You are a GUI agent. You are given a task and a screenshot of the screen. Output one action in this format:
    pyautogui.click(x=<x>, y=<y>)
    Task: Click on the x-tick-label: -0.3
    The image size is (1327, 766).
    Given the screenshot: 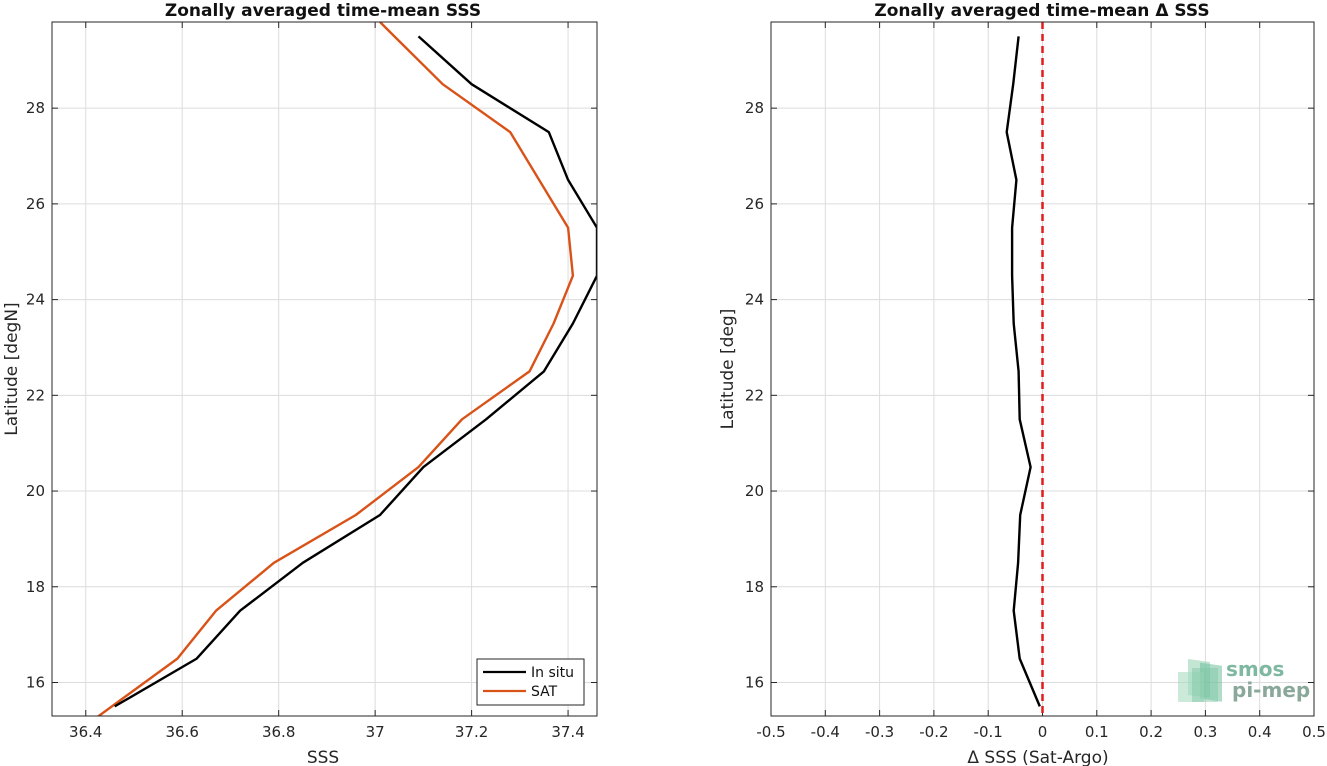 What is the action you would take?
    pyautogui.click(x=879, y=732)
    